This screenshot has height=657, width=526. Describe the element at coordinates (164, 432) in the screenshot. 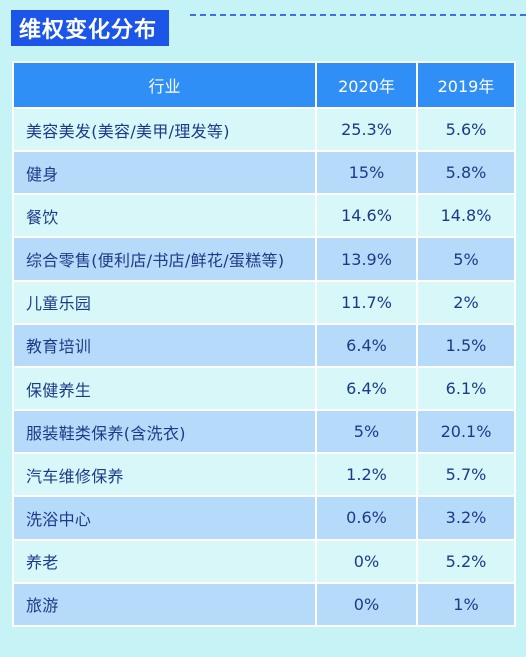

I see `cell-industry: 服装鞋类保养(含洗衣)` at that location.